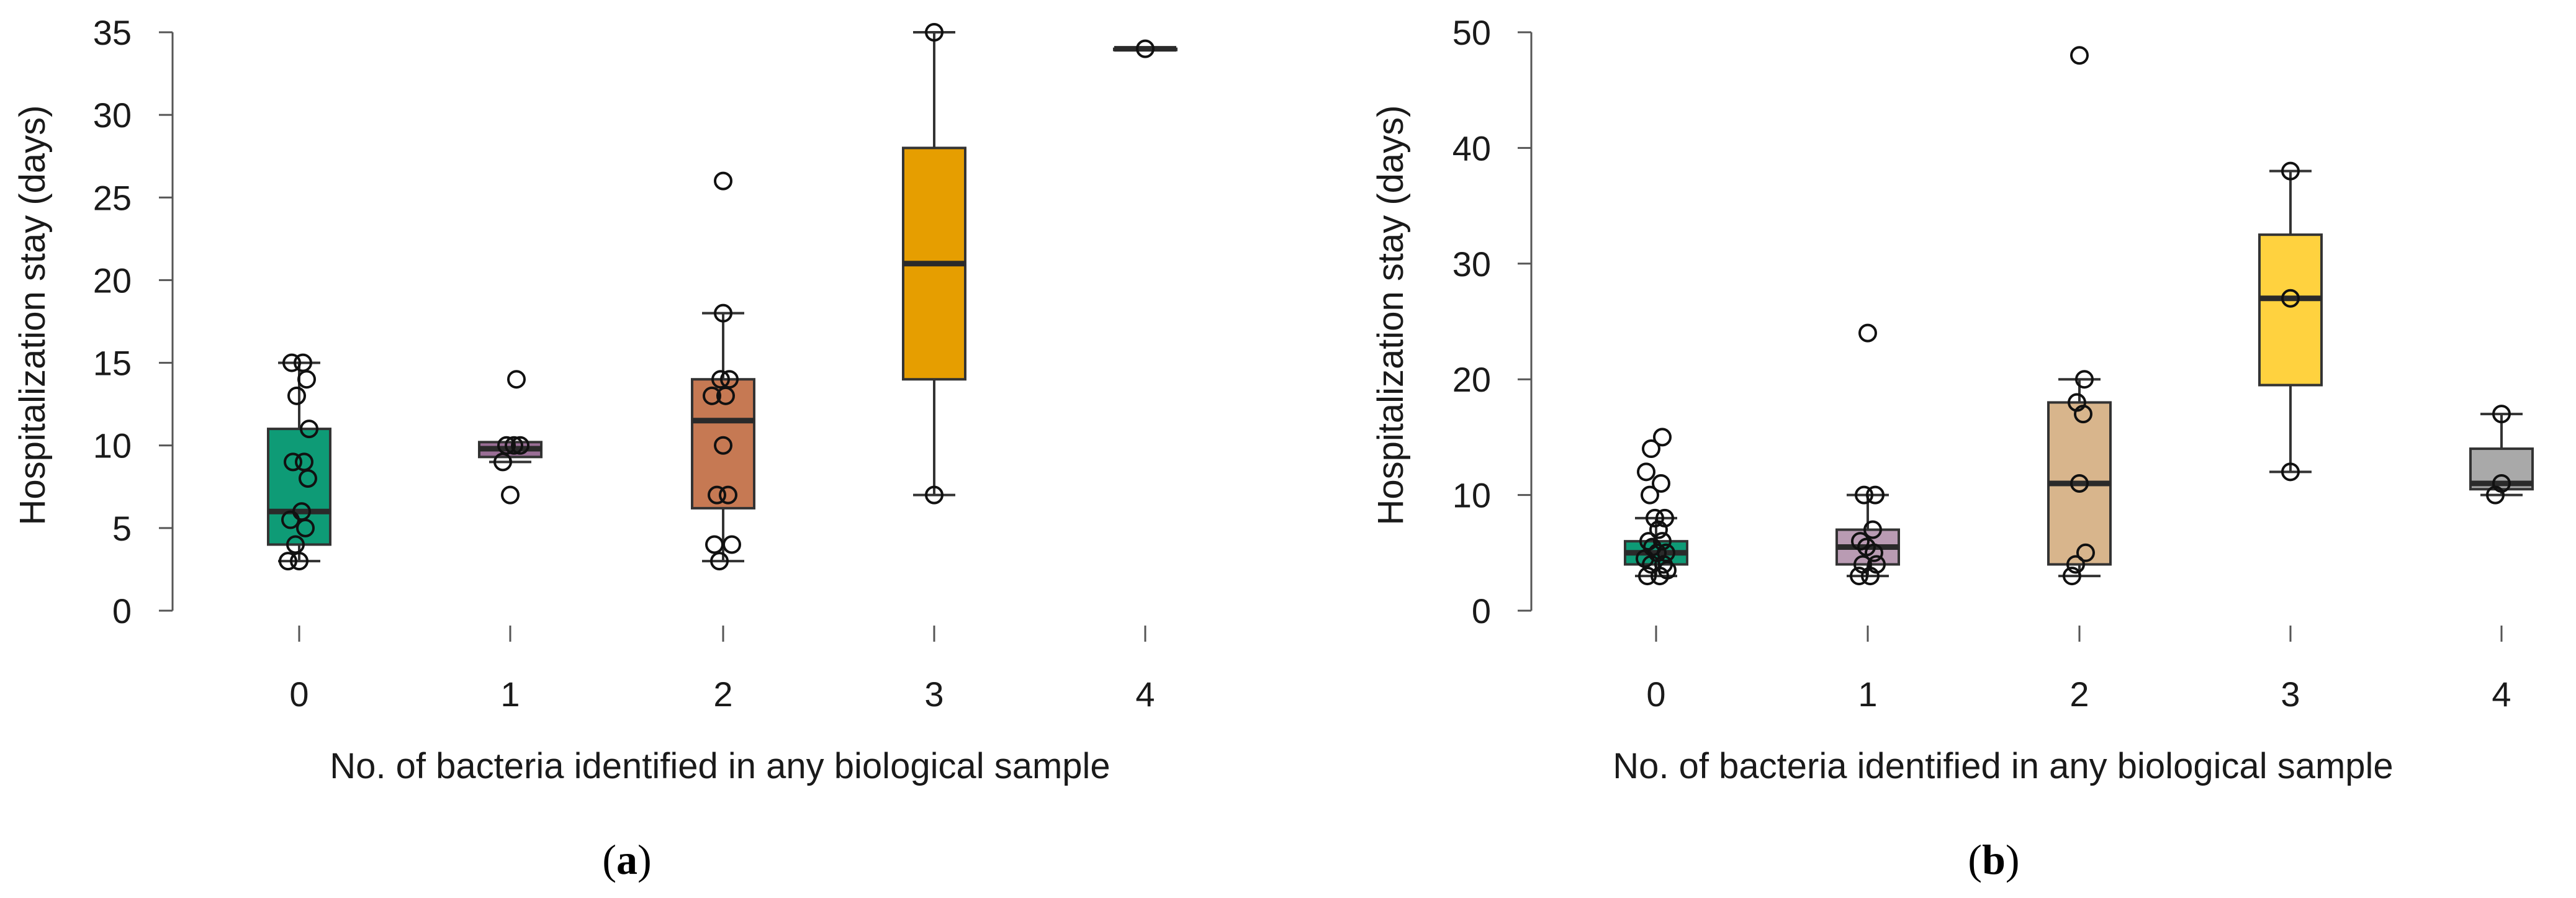 The width and height of the screenshot is (2576, 898). I want to click on panel-caption-a: (a), so click(626, 859).